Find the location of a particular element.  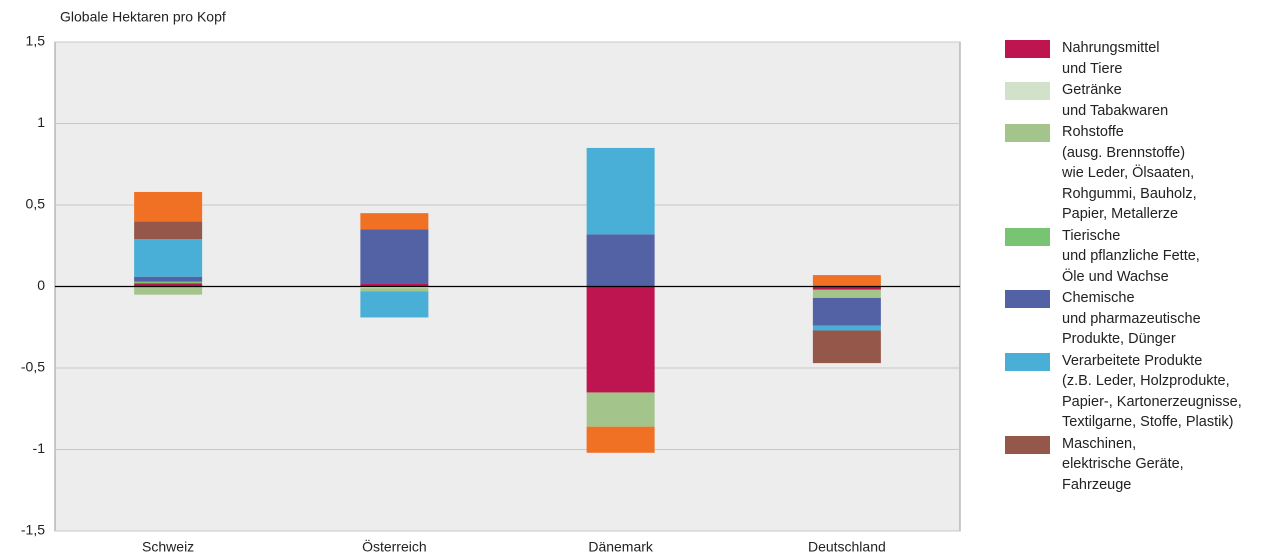

x-tick-label: Schweiz is located at coordinates (168, 547).